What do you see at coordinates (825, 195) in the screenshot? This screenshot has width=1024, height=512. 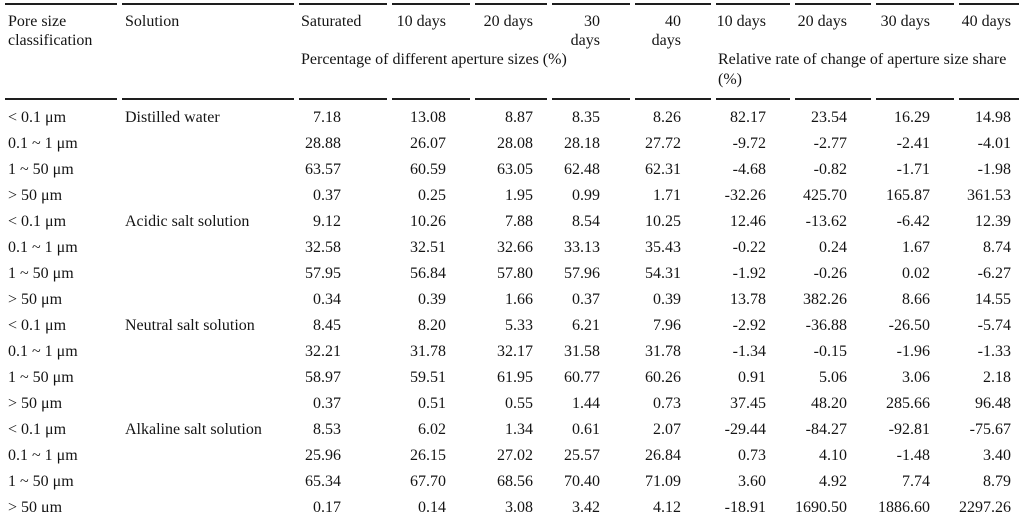 I see `value-cell: 425.70` at bounding box center [825, 195].